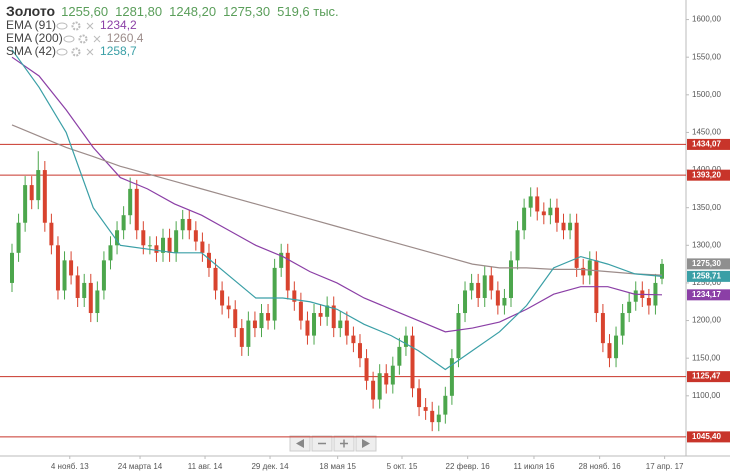 The image size is (730, 476). Describe the element at coordinates (600, 466) in the screenshot. I see `x-tick-label: 28 нояб. 16` at that location.